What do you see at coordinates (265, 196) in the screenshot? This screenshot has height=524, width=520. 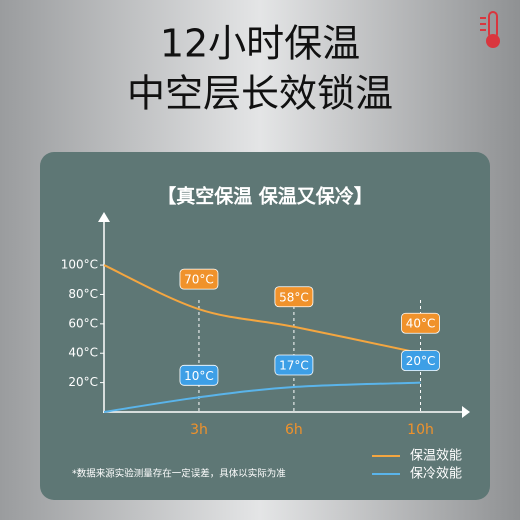 I see `chart-title: 【真空保温 保温又保冷】` at bounding box center [265, 196].